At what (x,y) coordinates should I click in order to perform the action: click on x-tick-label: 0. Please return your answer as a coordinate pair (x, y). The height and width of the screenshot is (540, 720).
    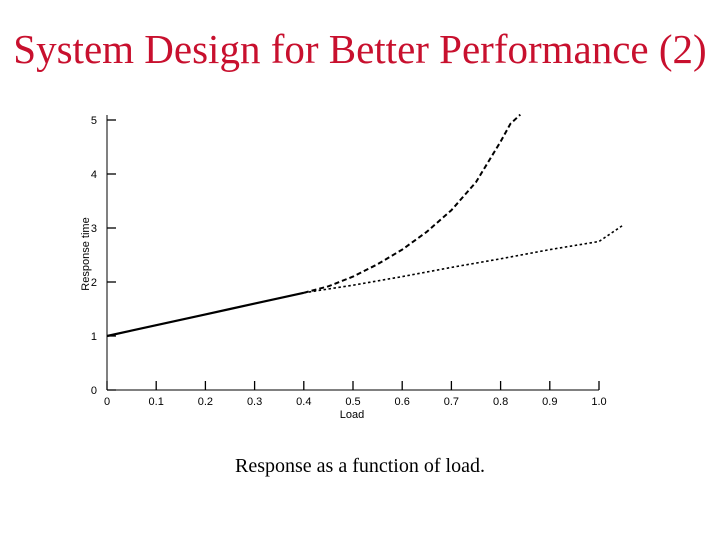
    Looking at the image, I should click on (107, 402).